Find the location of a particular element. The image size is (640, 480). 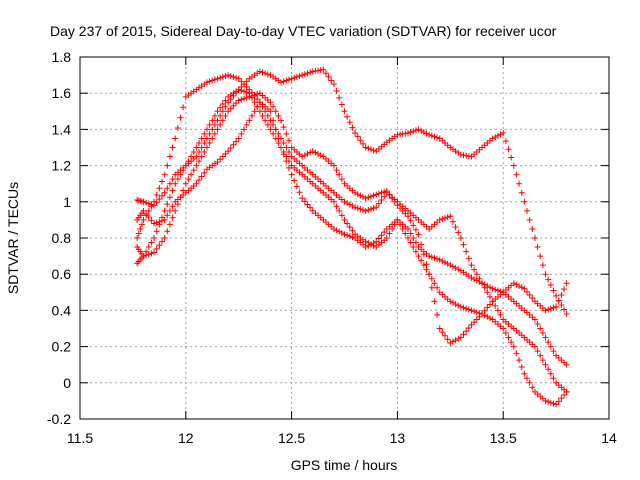

y-tick-label: 1.6 is located at coordinates (62, 93).